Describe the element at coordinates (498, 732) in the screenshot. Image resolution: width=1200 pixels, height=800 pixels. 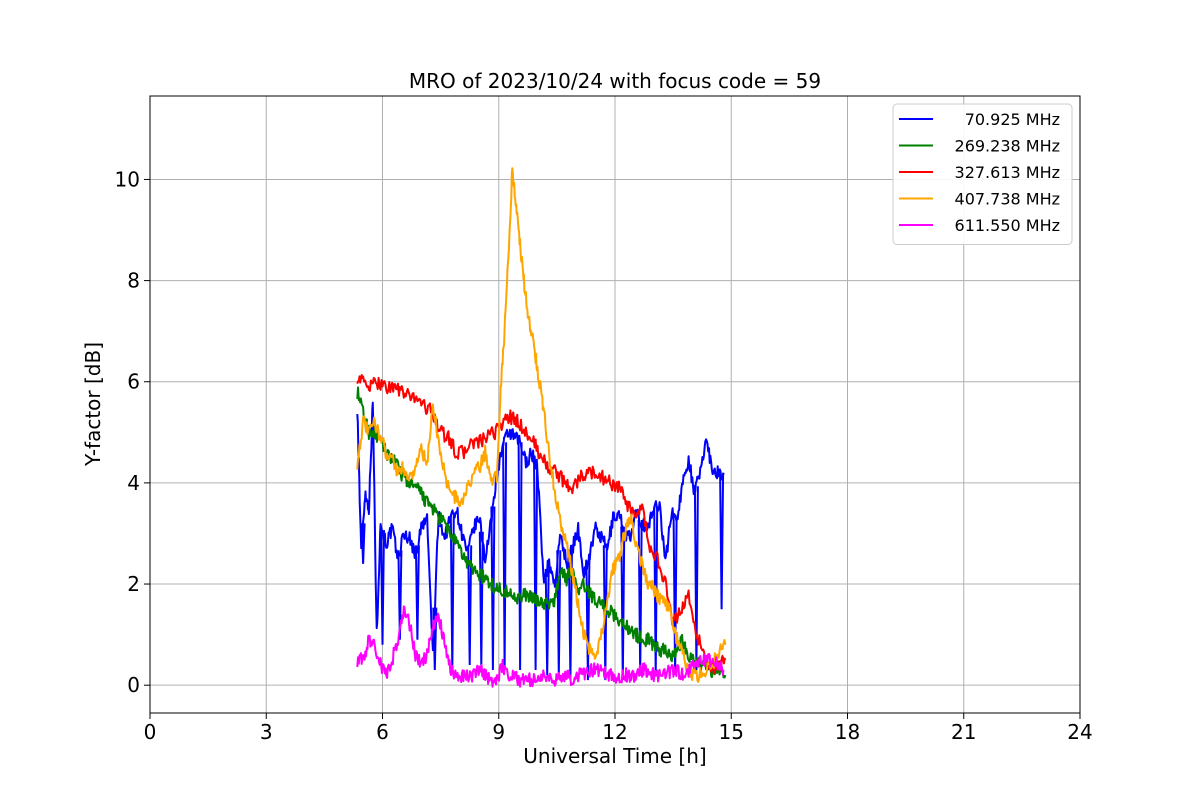
I see `x-tick-label: 9` at that location.